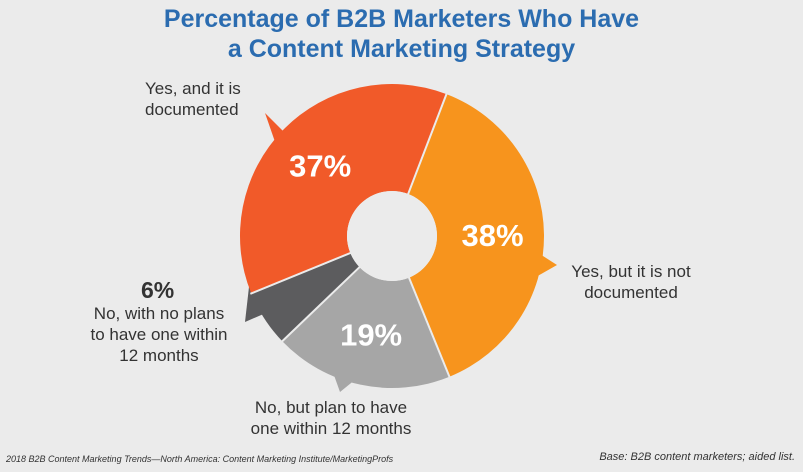 This screenshot has width=803, height=472. Describe the element at coordinates (158, 290) in the screenshot. I see `label-no-no-plan-value: 6%` at that location.